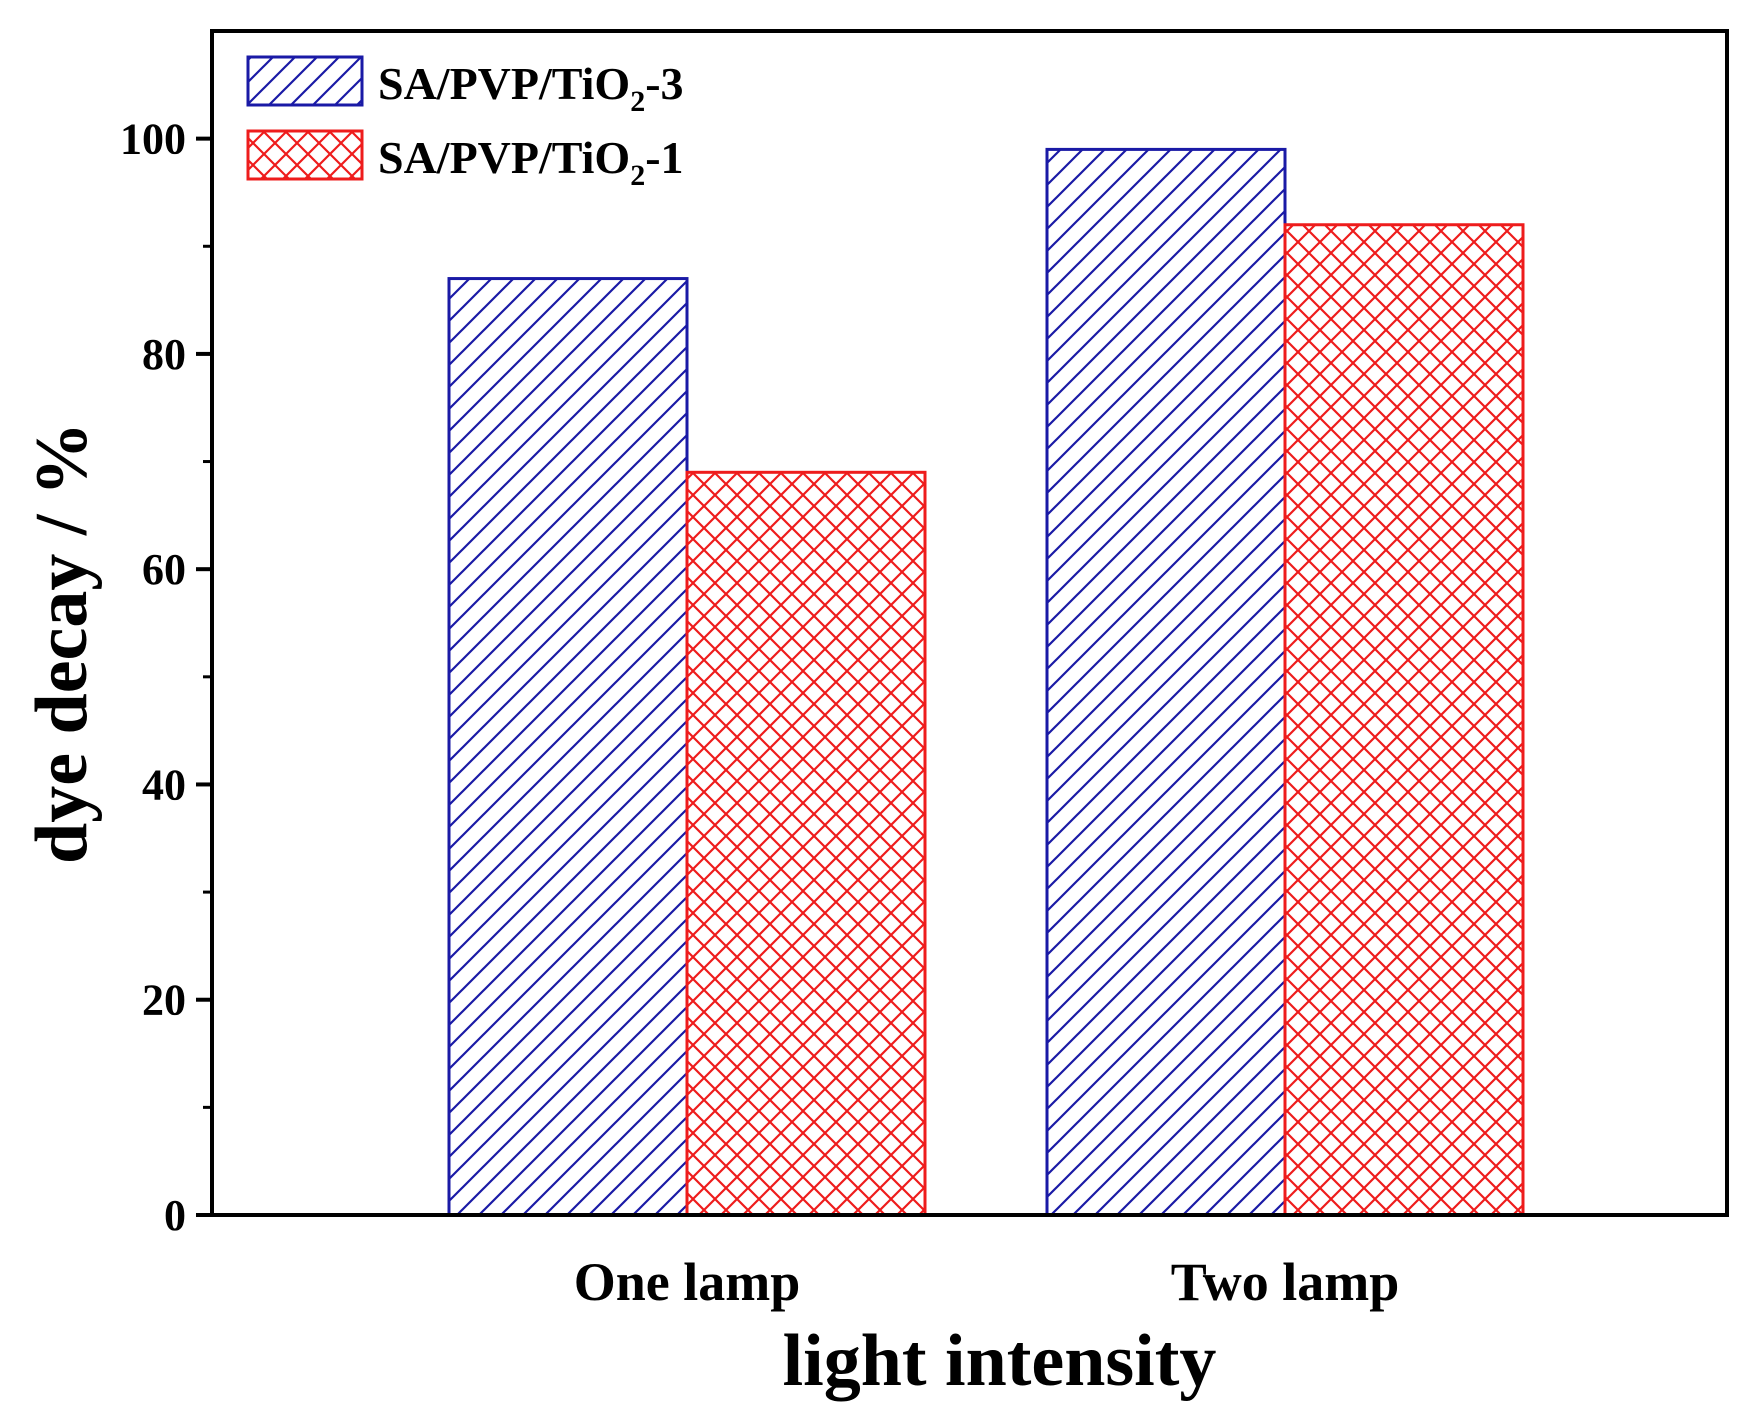 This screenshot has width=1742, height=1427. Describe the element at coordinates (164, 354) in the screenshot. I see `y-tick-label: 80` at that location.